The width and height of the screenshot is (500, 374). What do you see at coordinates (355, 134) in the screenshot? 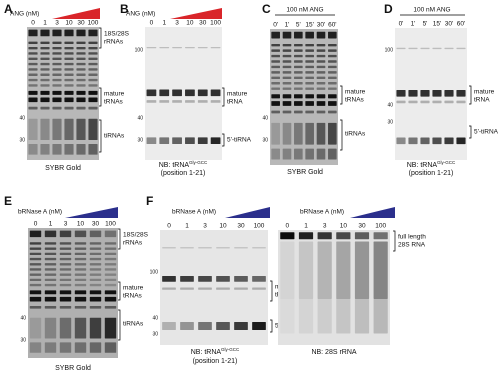
I see `band-annotation: tiRNAs` at bounding box center [355, 134].